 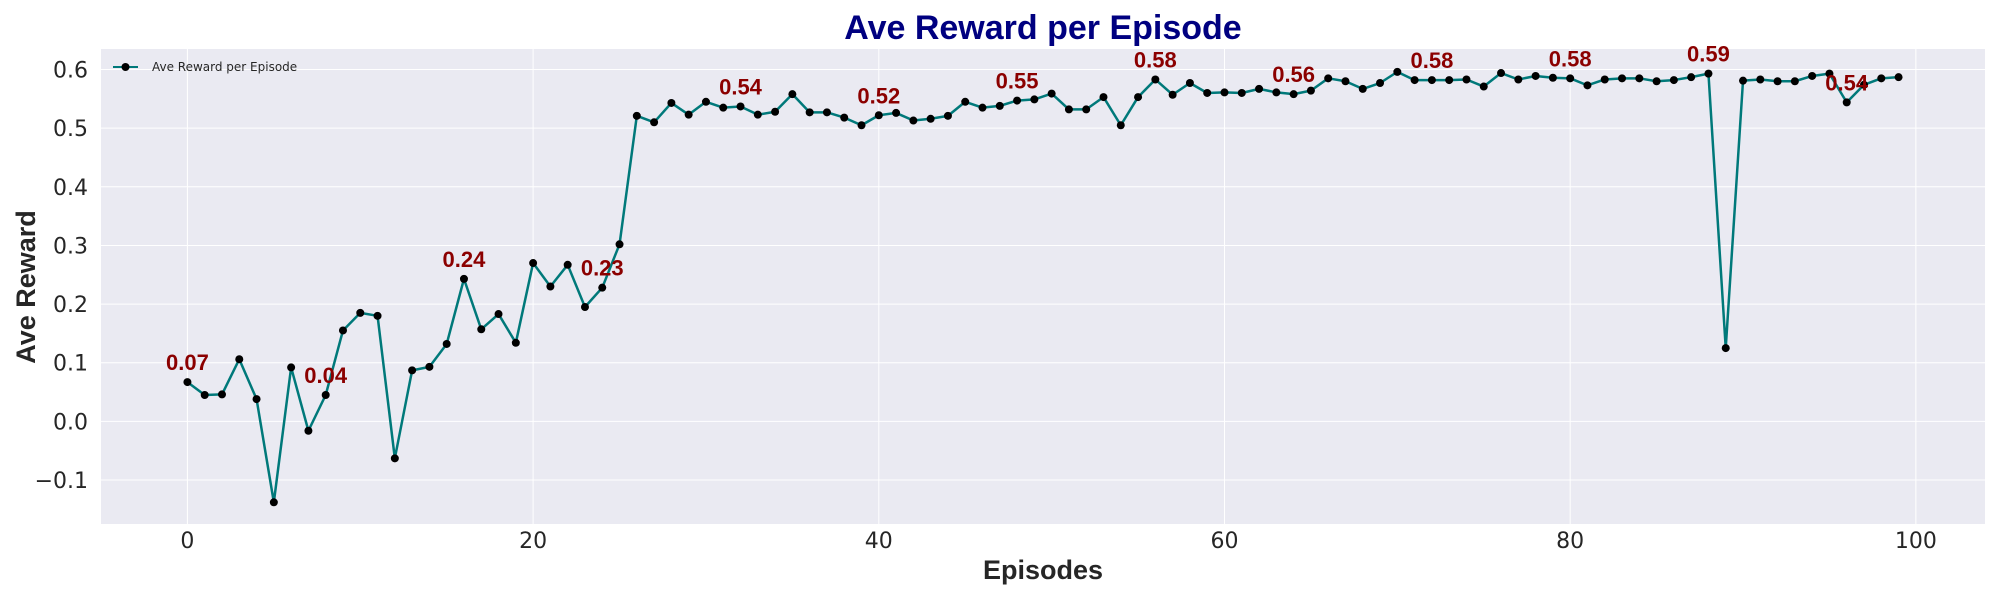 What do you see at coordinates (1570, 541) in the screenshot?
I see `x-tick-label: 80` at bounding box center [1570, 541].